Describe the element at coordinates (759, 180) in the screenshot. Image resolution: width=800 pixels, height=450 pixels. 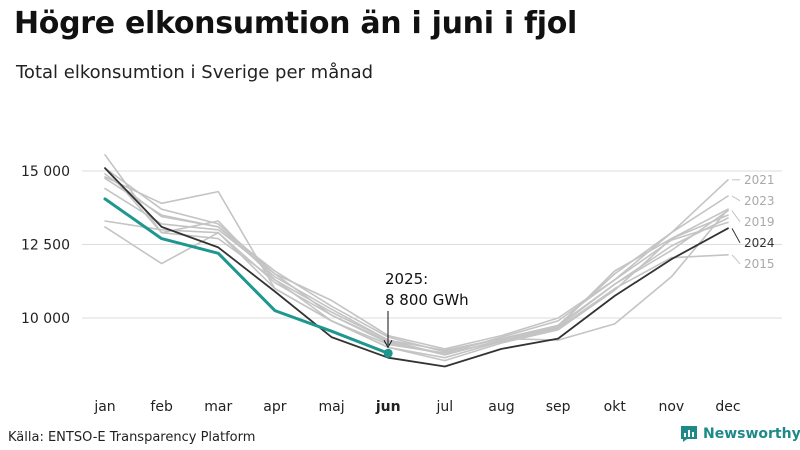
I see `year-label-2021: 2021` at that location.